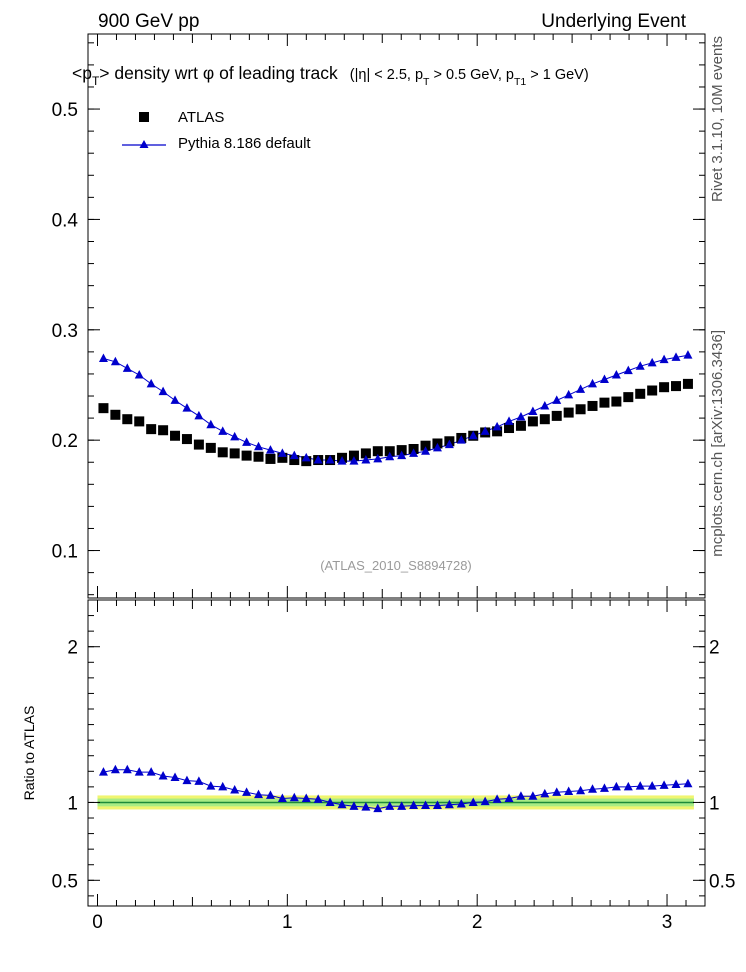 The height and width of the screenshot is (972, 746). I want to click on title-cut-b: > 0.5 GeV, p, so click(471, 75).